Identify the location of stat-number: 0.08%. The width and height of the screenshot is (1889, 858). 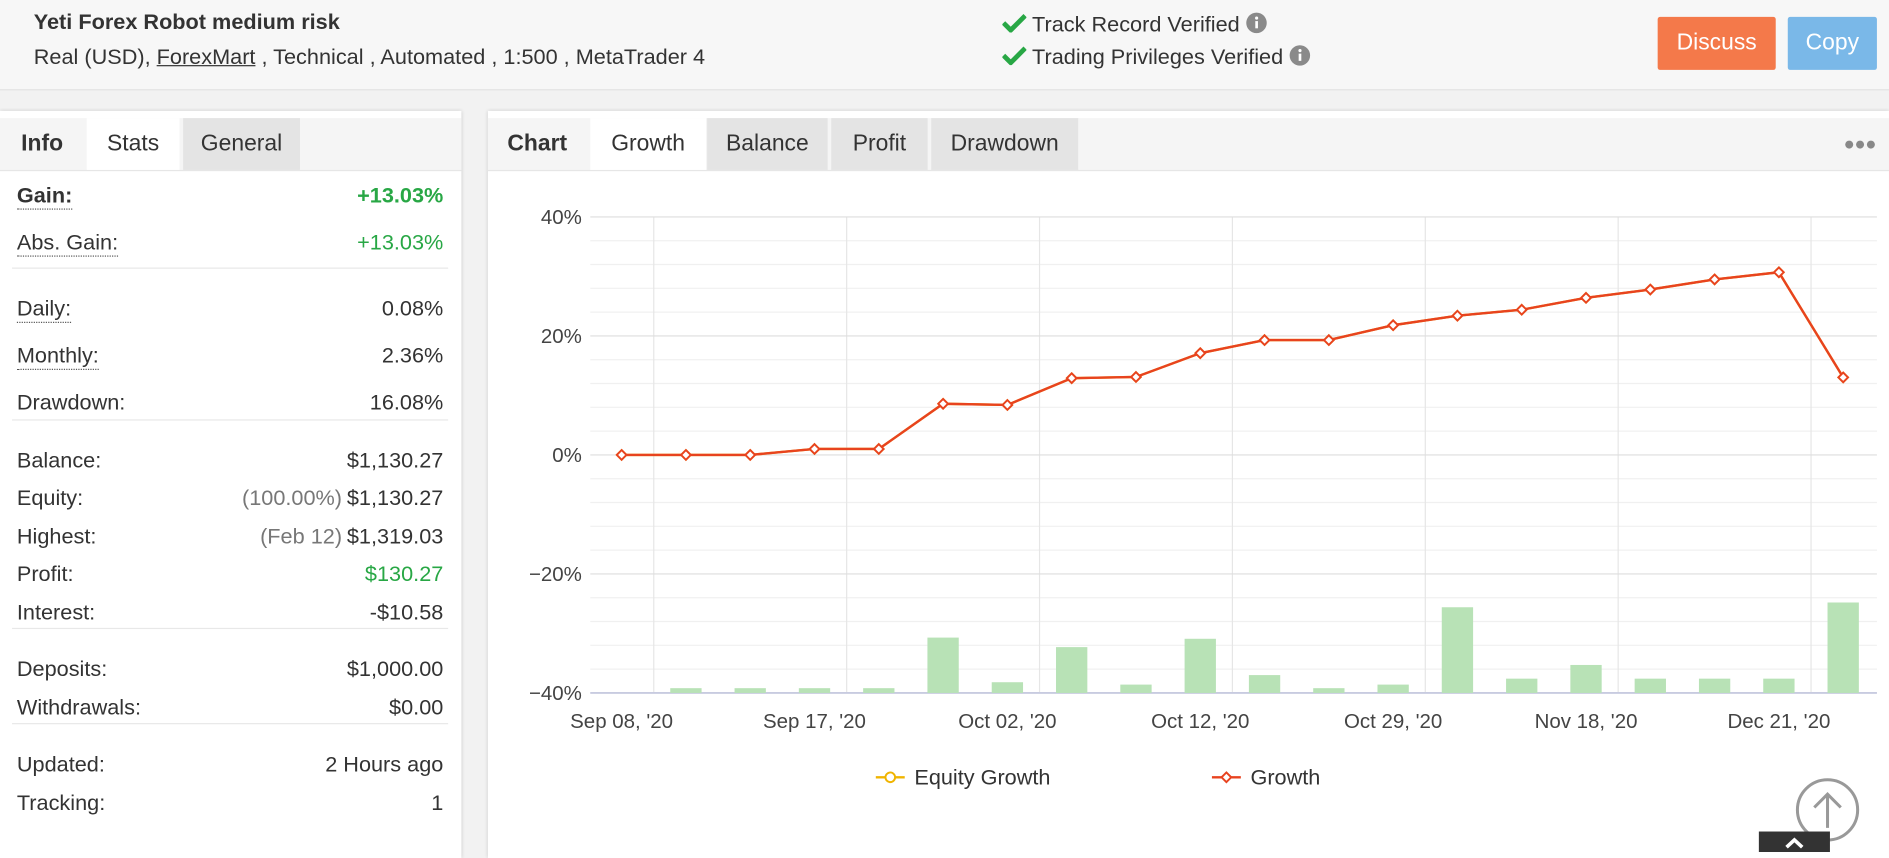
(412, 308).